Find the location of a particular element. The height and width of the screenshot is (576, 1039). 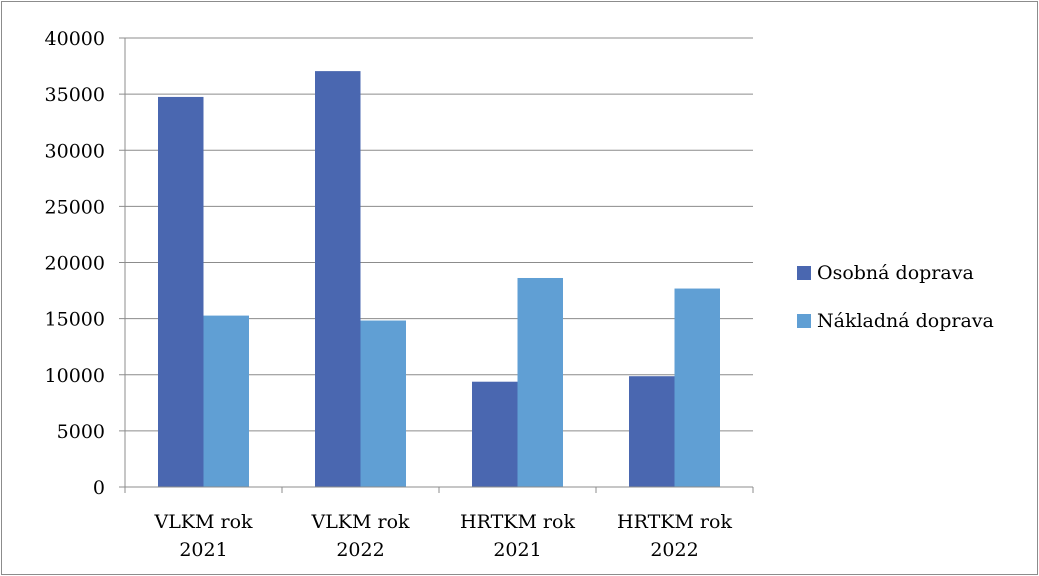

legend-label: Osobná doprava is located at coordinates (895, 273).